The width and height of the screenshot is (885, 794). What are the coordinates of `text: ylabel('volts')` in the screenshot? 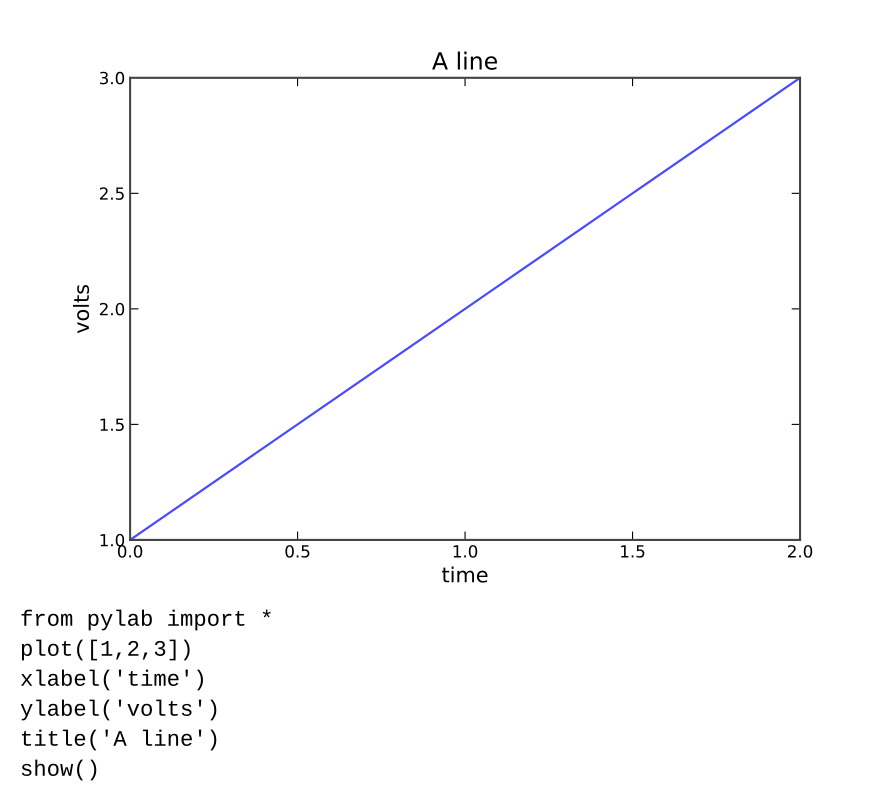 It's located at (118, 710).